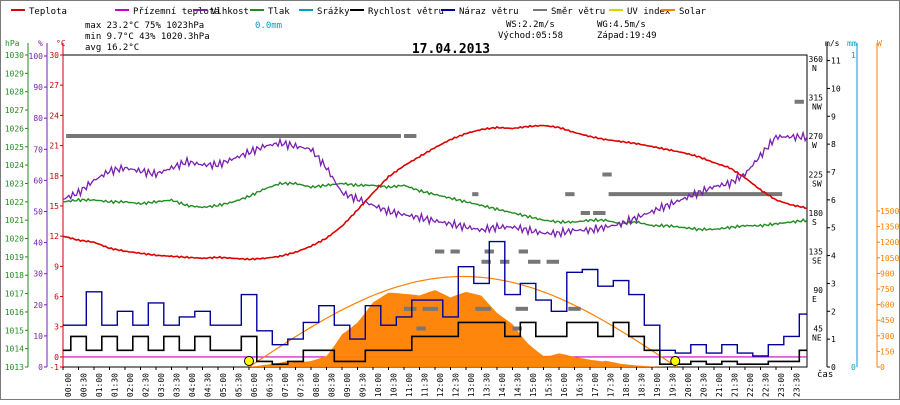 This screenshot has height=405, width=900. What do you see at coordinates (36, 56) in the screenshot?
I see `axis-tick-label: 100` at bounding box center [36, 56].